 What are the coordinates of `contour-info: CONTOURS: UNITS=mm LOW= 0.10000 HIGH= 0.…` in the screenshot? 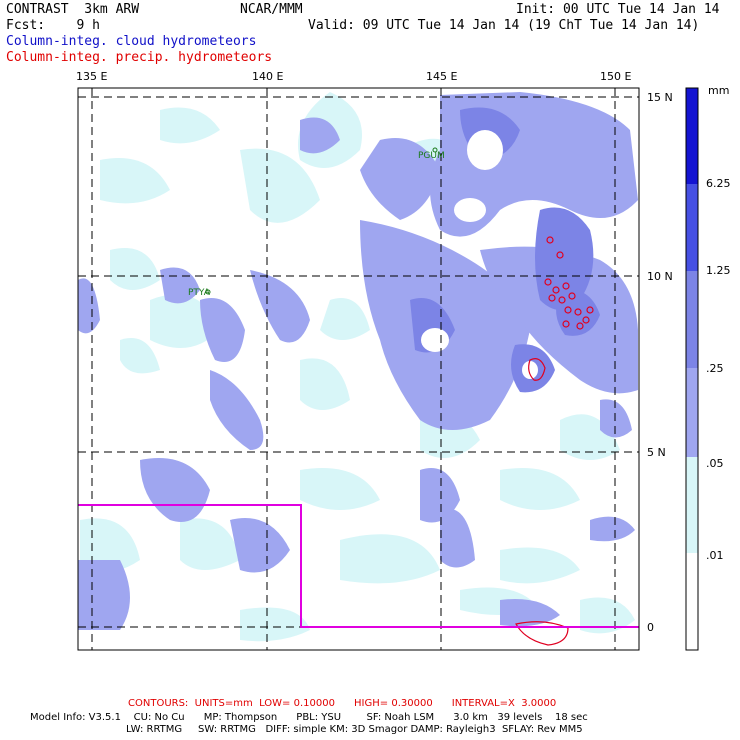 It's located at (342, 703).